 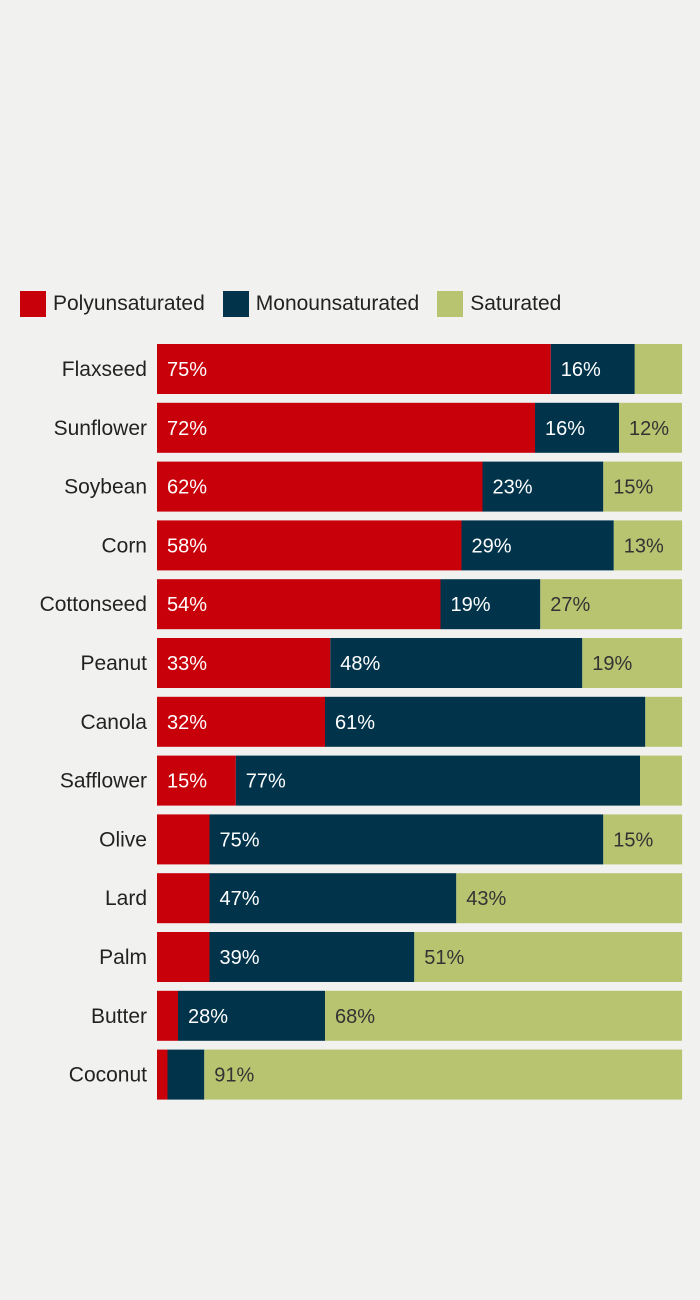 I want to click on legend-item-polyunsaturated: Polyunsaturated, so click(x=112, y=304).